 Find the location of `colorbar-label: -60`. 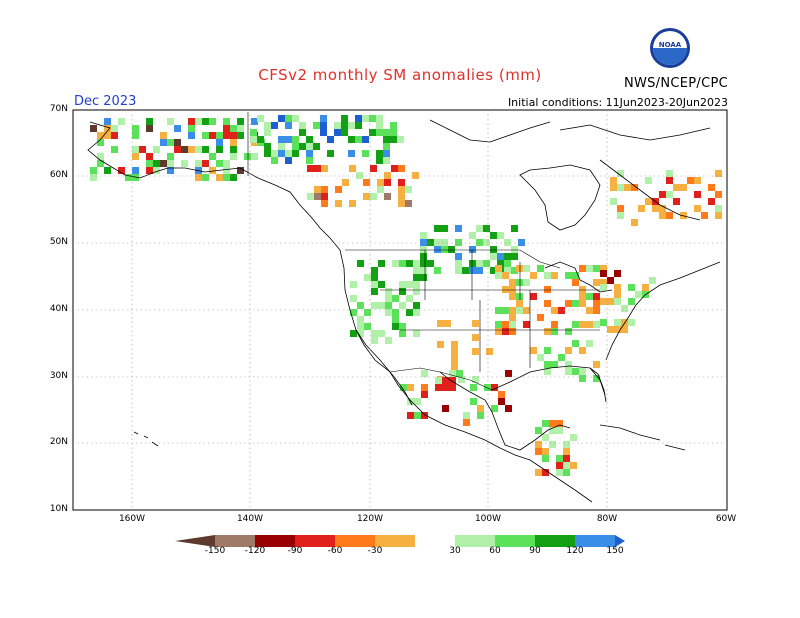

colorbar-label: -60 is located at coordinates (335, 551).